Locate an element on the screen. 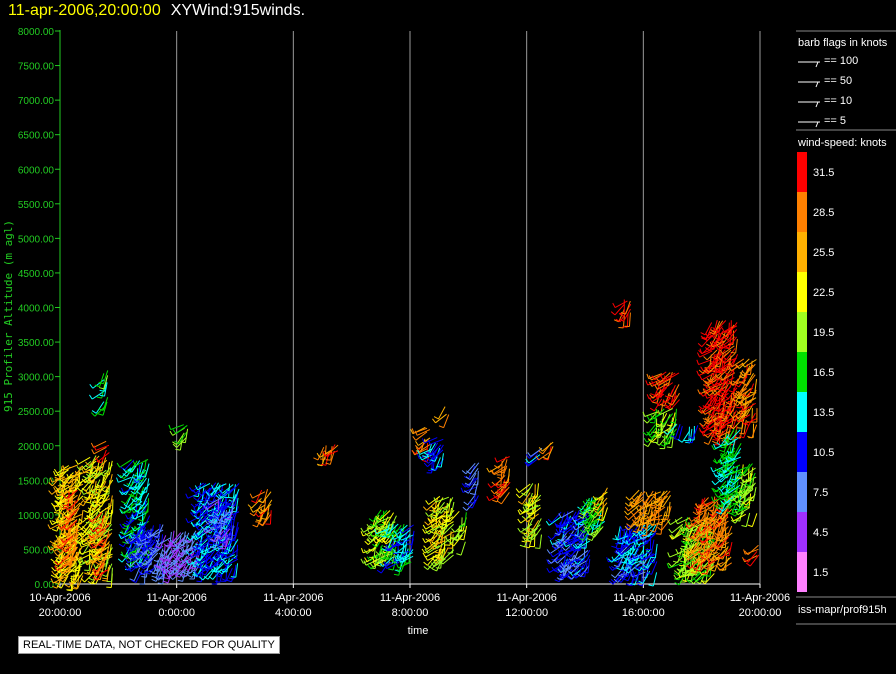  y-tick-label: 2000.00 is located at coordinates (36, 447).